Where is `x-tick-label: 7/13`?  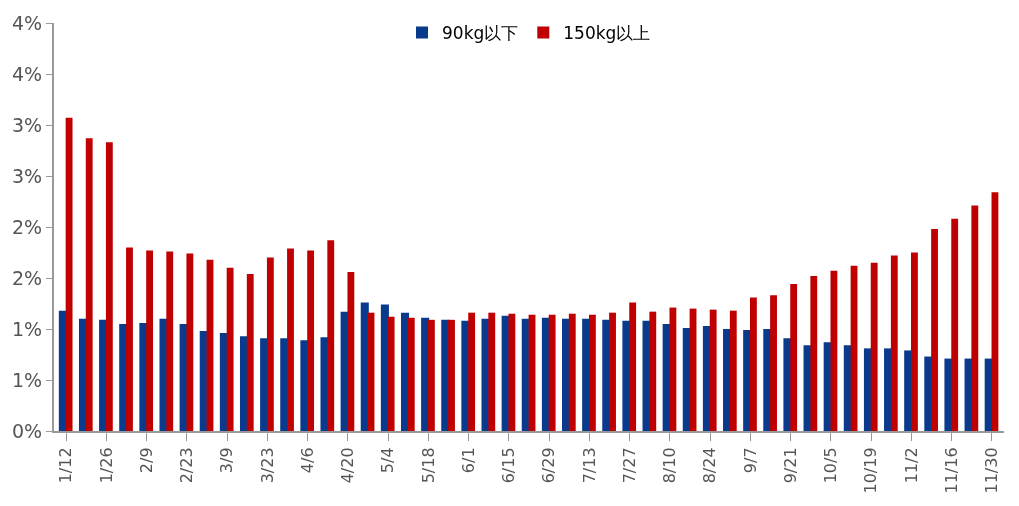
x-tick-label: 7/13 is located at coordinates (589, 465).